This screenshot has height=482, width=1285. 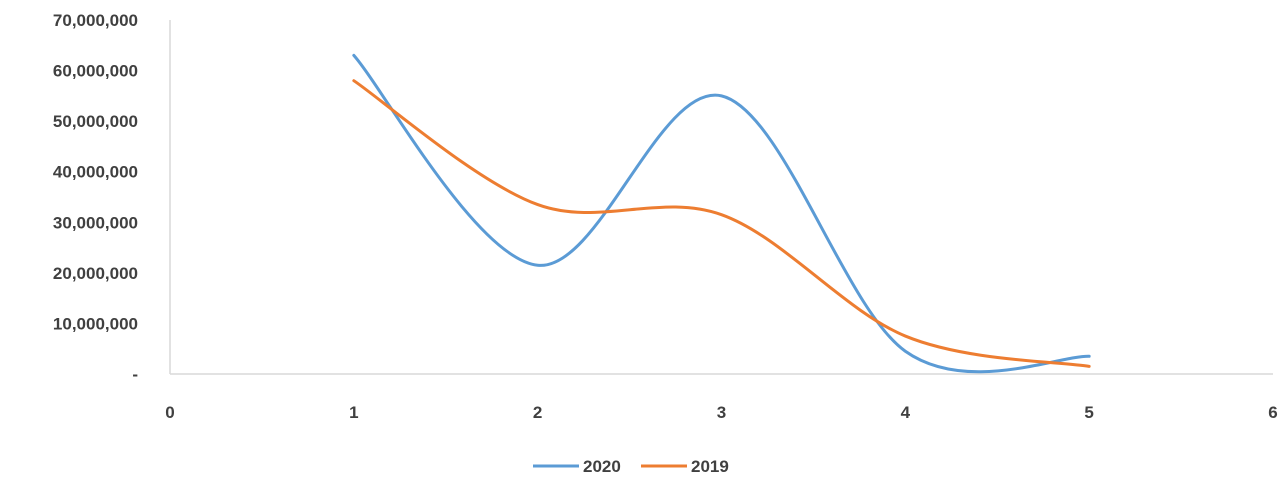 I want to click on x-tick-label: 0, so click(x=169, y=412).